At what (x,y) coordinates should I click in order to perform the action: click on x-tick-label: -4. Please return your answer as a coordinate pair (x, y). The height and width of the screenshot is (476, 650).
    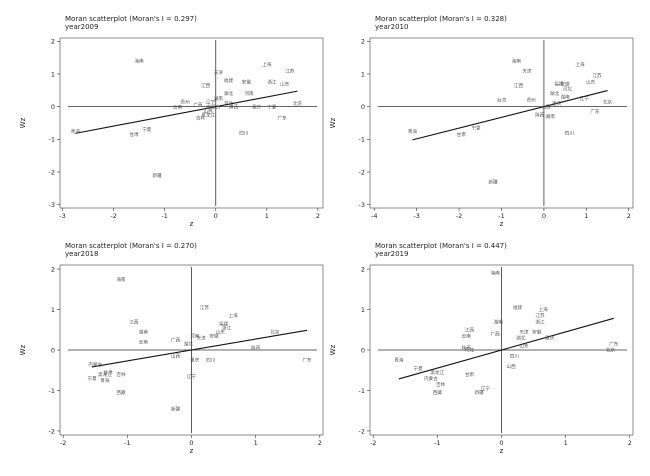
    Looking at the image, I should click on (374, 216).